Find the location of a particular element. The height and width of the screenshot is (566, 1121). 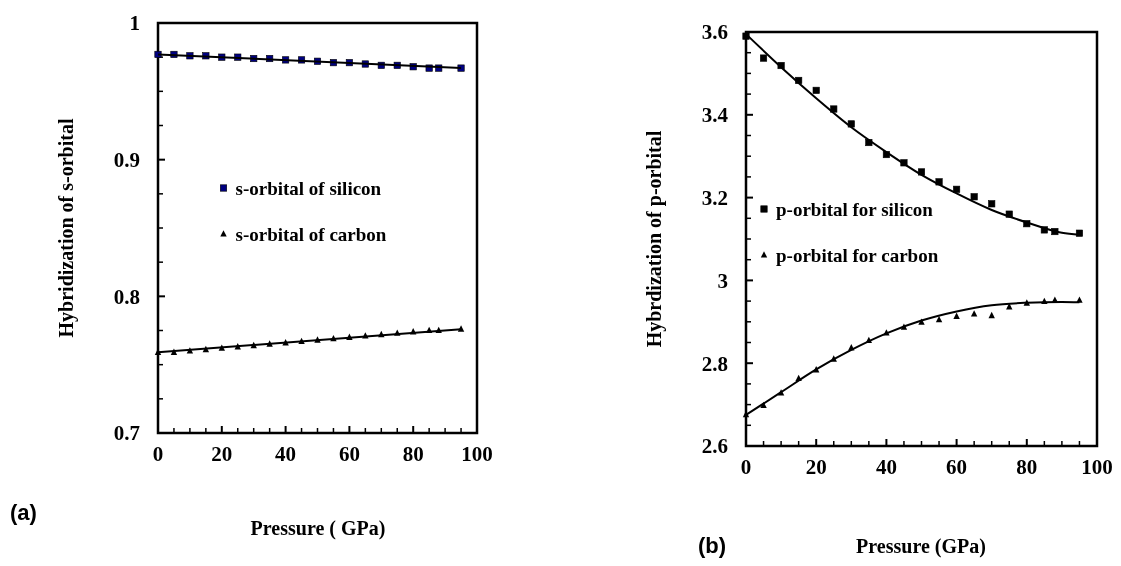

y-tick-label: 2.6 is located at coordinates (714, 446).